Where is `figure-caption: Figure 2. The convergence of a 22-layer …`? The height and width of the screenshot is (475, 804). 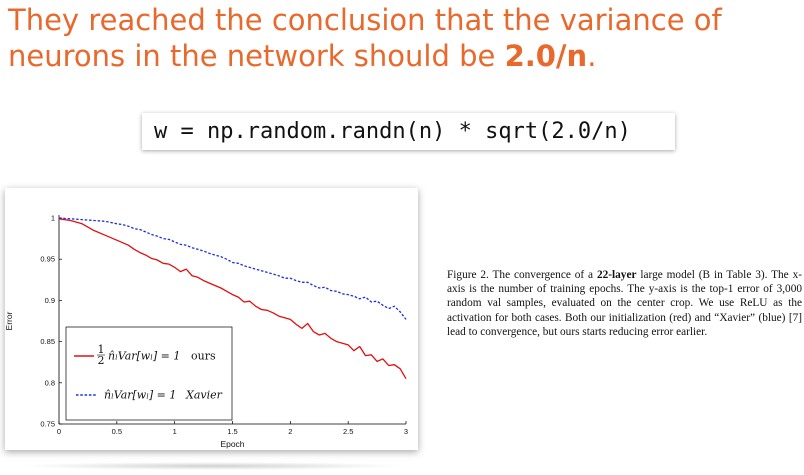
figure-caption: Figure 2. The convergence of a 22-layer … is located at coordinates (624, 303).